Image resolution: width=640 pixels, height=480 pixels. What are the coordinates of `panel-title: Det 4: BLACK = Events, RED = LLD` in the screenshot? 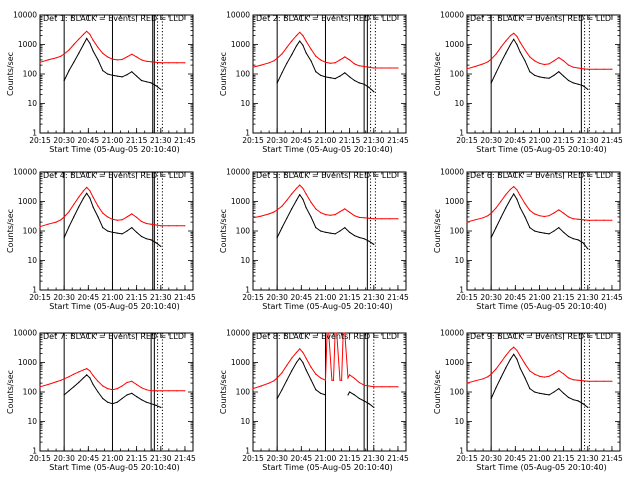 It's located at (113, 175).